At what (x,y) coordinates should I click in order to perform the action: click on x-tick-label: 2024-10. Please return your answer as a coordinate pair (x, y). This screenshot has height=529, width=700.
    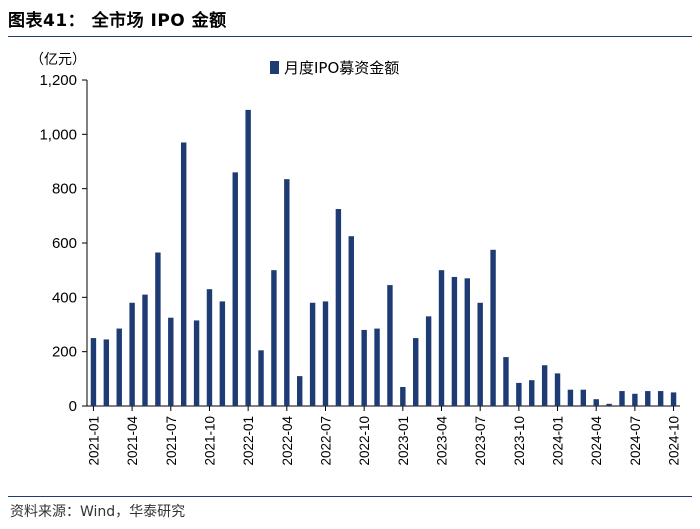
    Looking at the image, I should click on (674, 441).